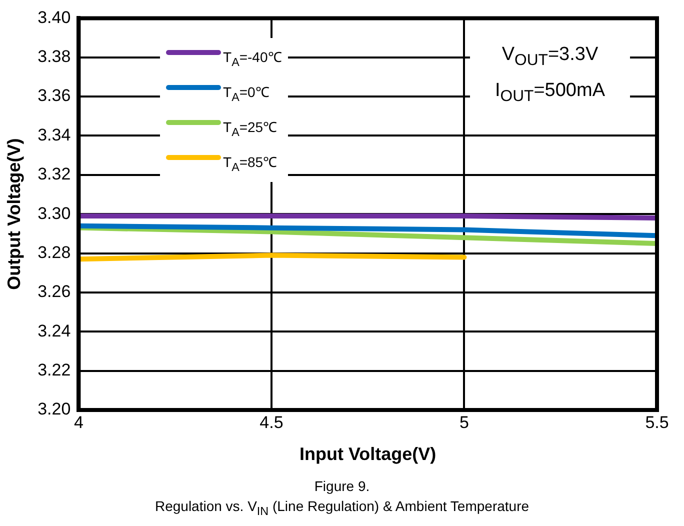 Image resolution: width=684 pixels, height=526 pixels. Describe the element at coordinates (250, 163) in the screenshot. I see `legend-label: T$_{A}$=85℃` at that location.